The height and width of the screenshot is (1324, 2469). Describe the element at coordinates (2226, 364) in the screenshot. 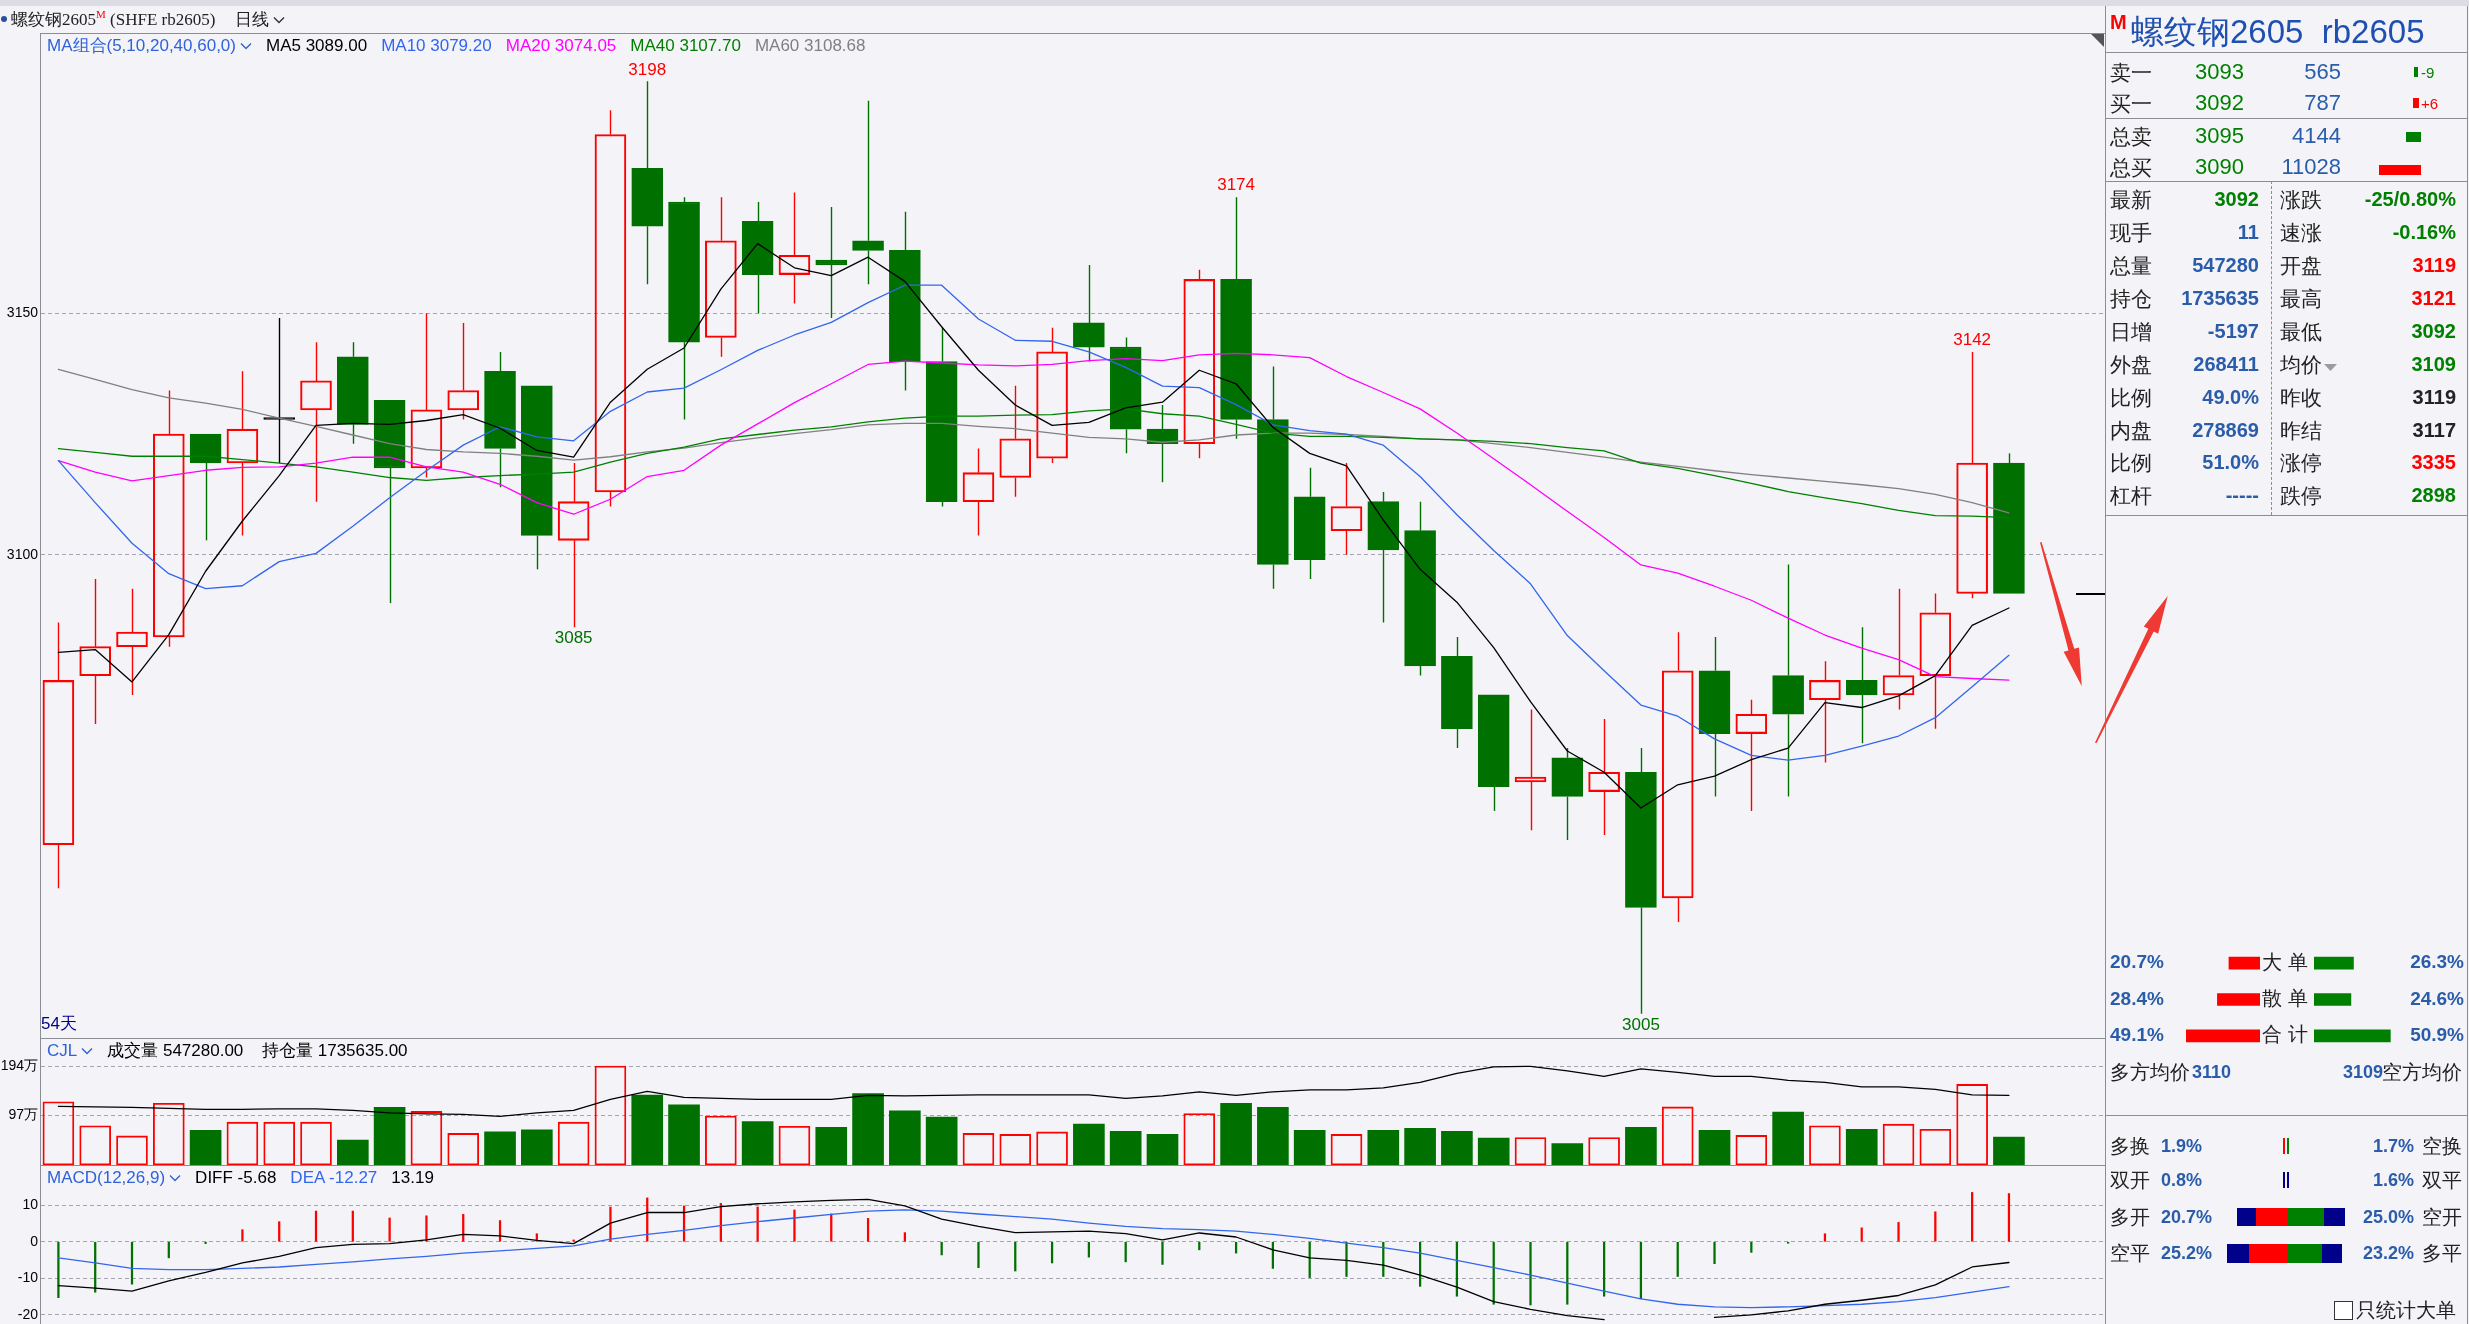

I see `text: 268411` at that location.